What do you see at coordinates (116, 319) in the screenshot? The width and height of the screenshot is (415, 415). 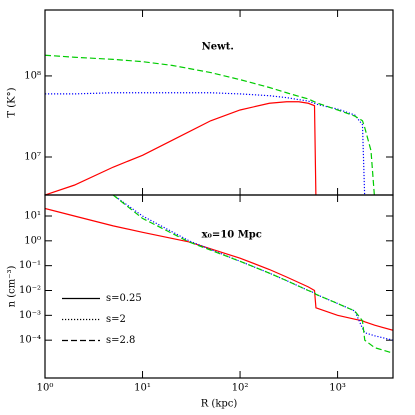 I see `legend-label: s=2` at bounding box center [116, 319].